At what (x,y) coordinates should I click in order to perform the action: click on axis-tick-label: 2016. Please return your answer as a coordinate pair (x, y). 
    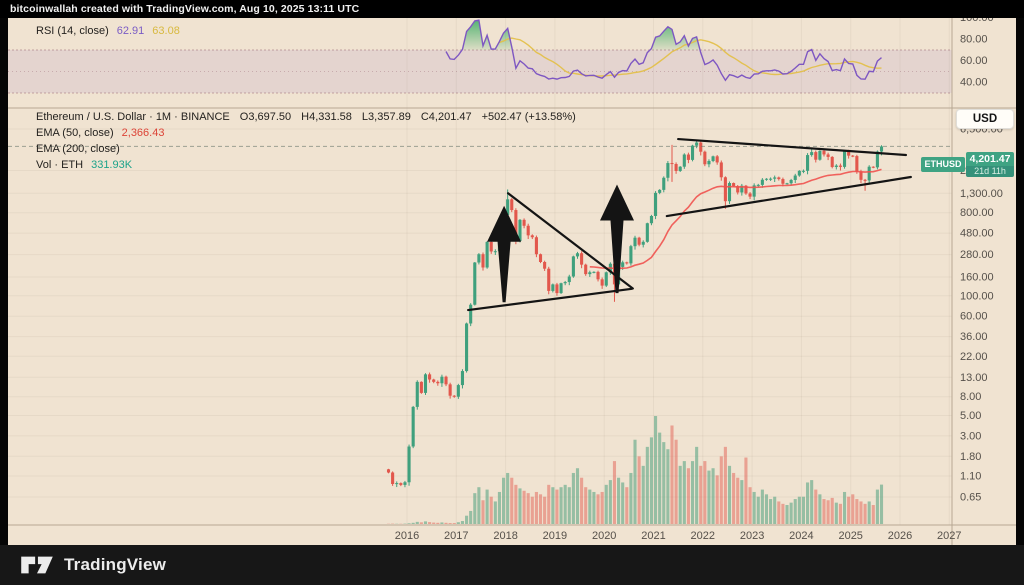
    Looking at the image, I should click on (407, 536).